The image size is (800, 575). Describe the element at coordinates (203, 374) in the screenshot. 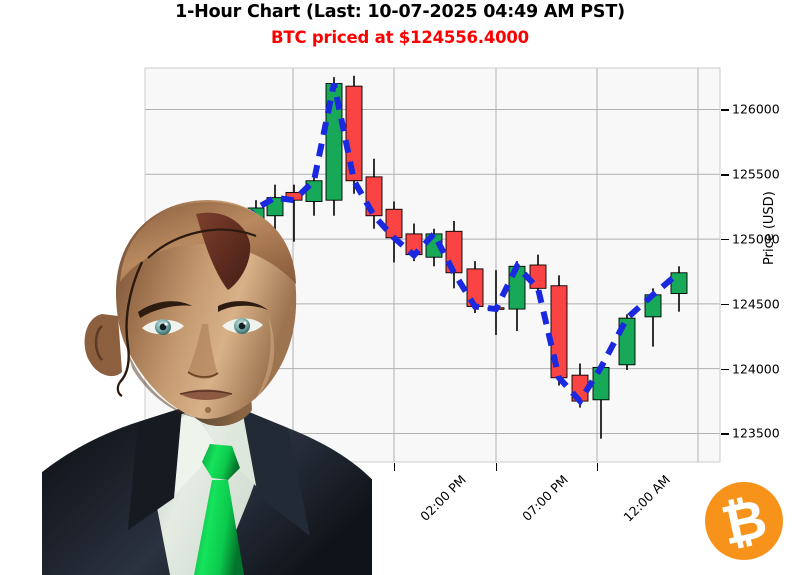

I see `nose-base` at that location.